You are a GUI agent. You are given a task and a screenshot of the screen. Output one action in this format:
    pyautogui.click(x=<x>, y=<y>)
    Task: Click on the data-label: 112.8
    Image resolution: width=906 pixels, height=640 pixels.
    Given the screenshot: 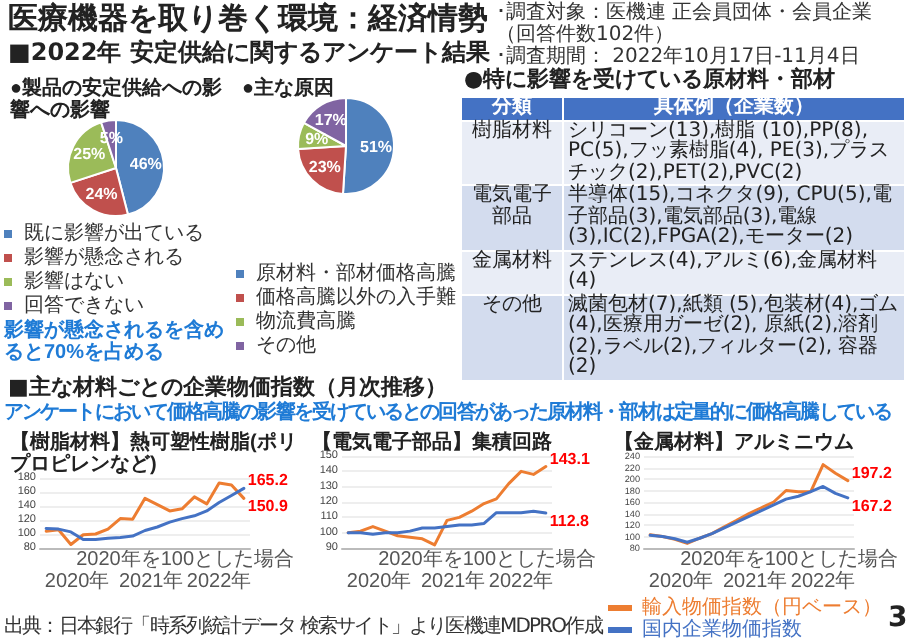 What is the action you would take?
    pyautogui.click(x=570, y=521)
    